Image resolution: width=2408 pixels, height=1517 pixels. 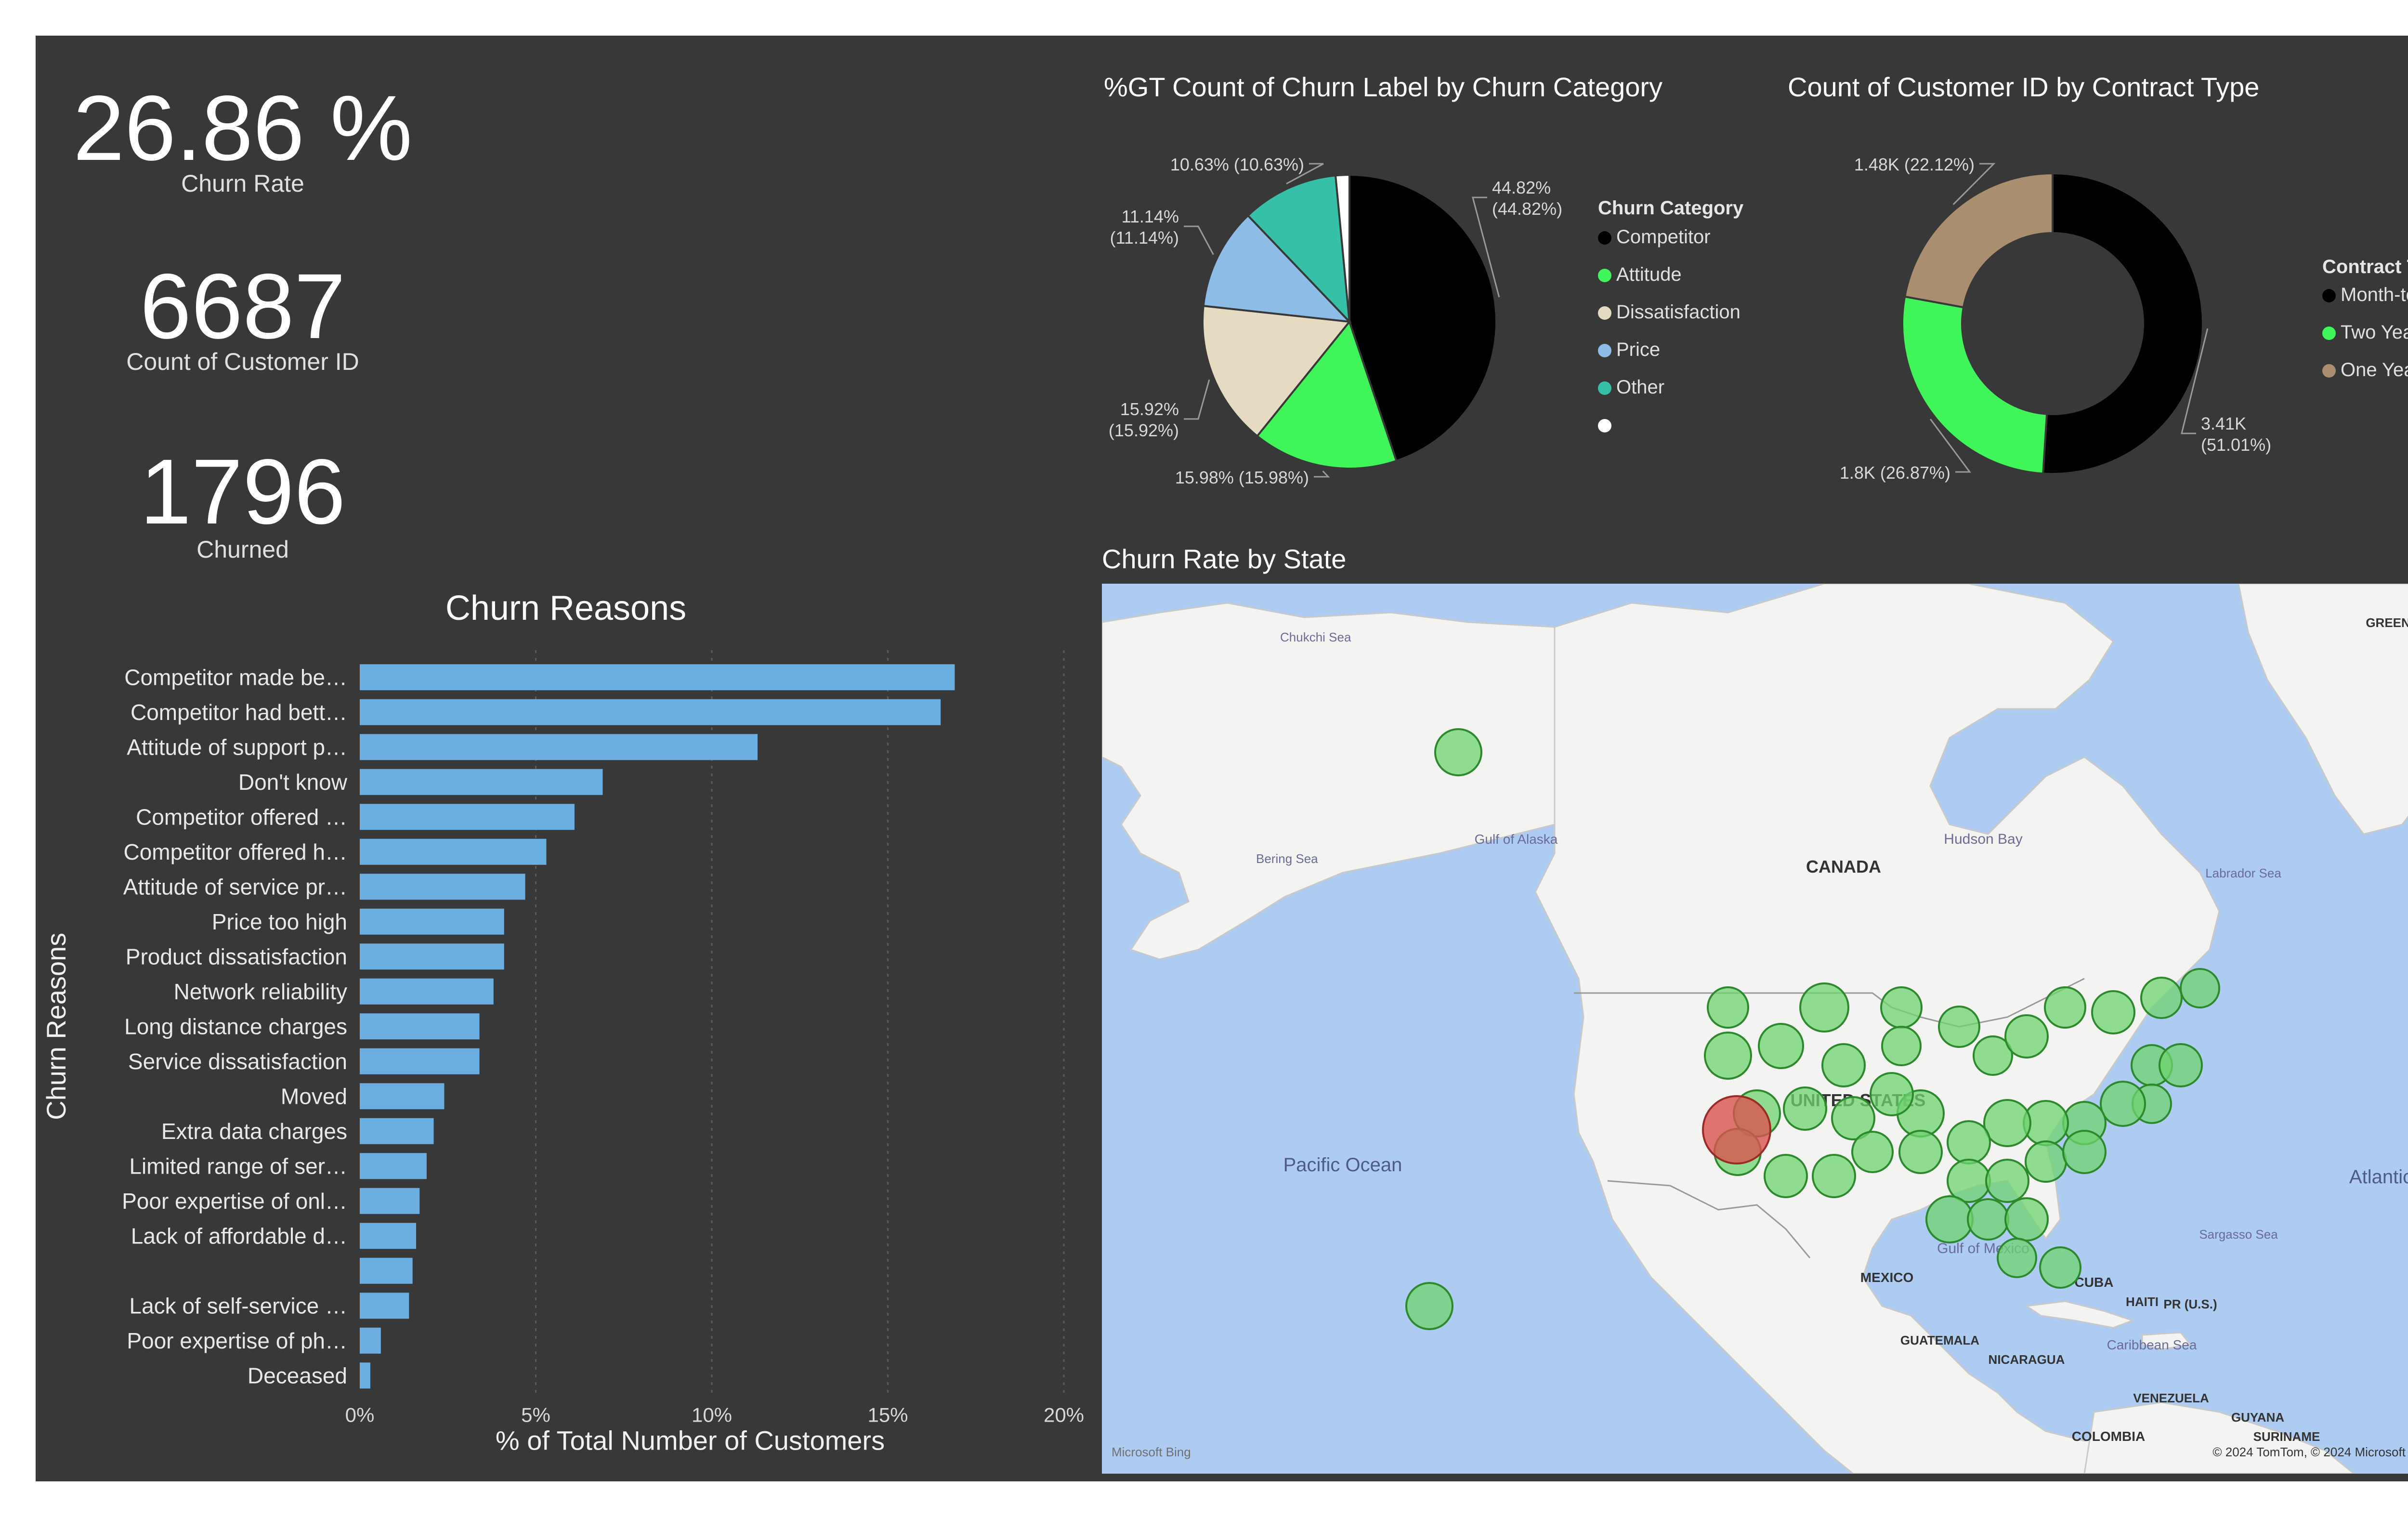 I want to click on pie-slice-price, so click(x=1277, y=268).